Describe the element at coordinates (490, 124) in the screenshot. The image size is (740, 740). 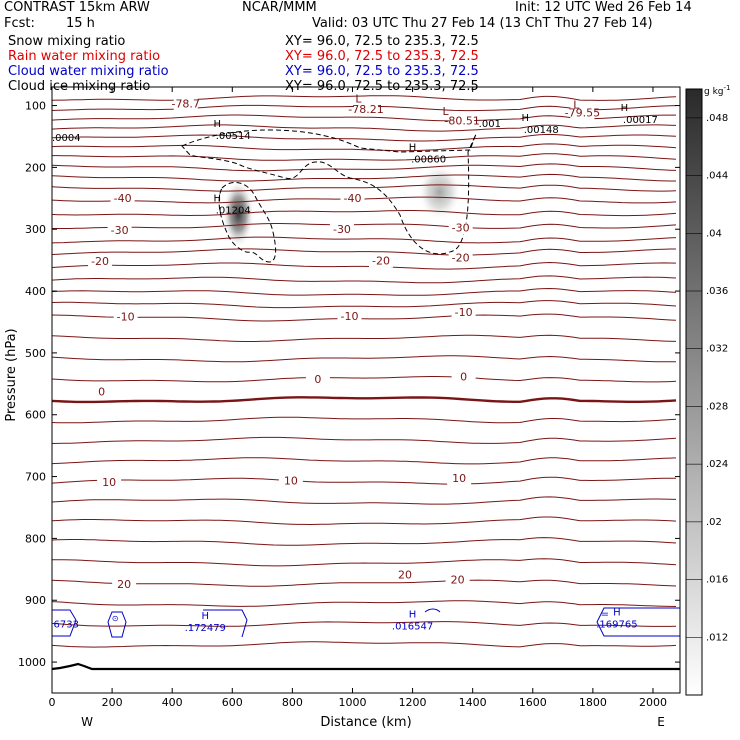
I see `small-value-label: .001` at that location.